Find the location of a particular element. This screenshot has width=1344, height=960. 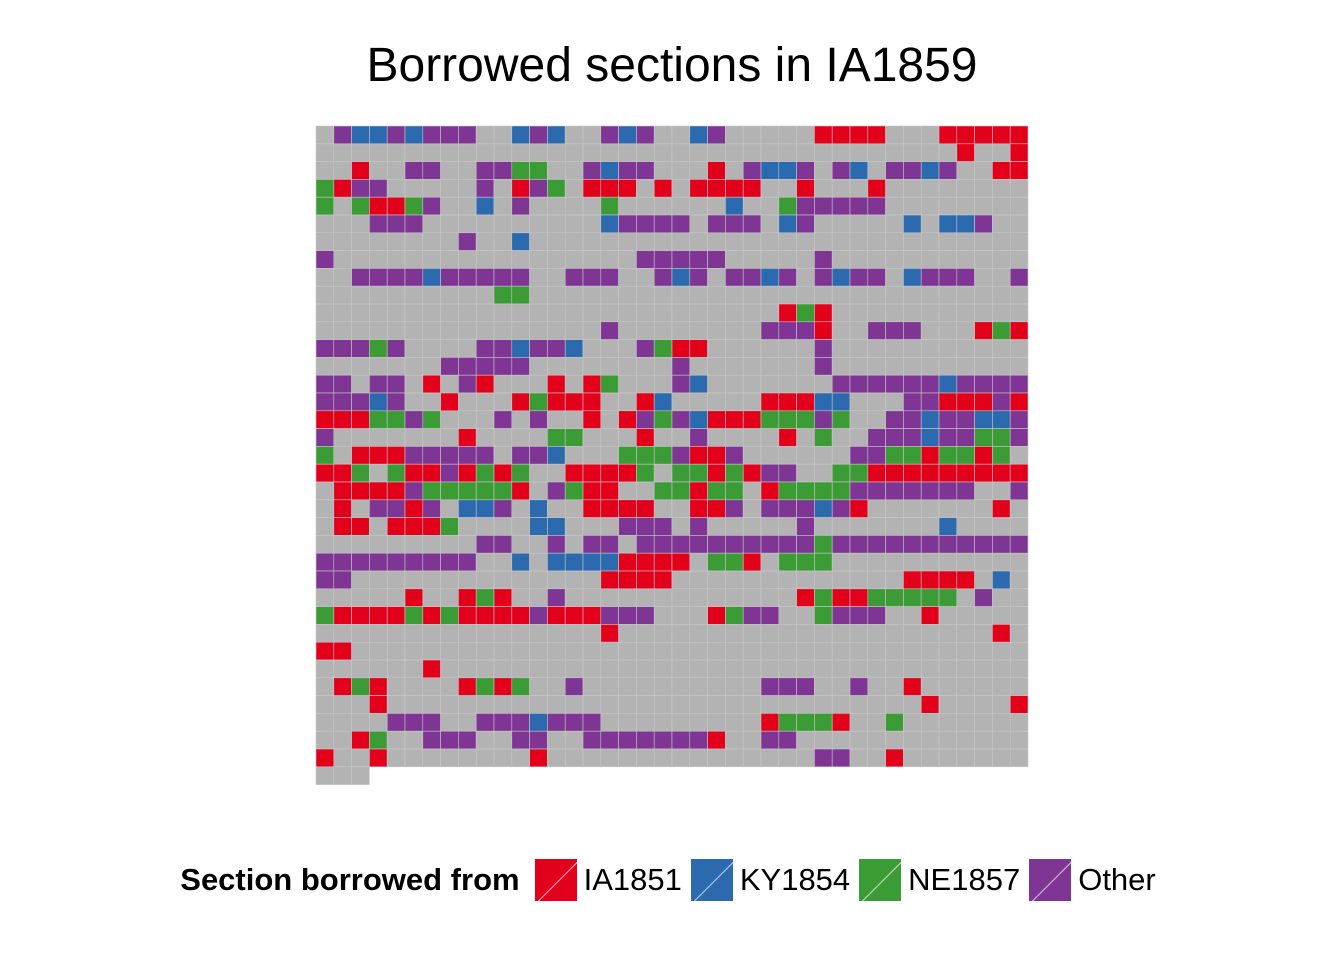

legend-label-ia1851: IA1851 is located at coordinates (632, 879).